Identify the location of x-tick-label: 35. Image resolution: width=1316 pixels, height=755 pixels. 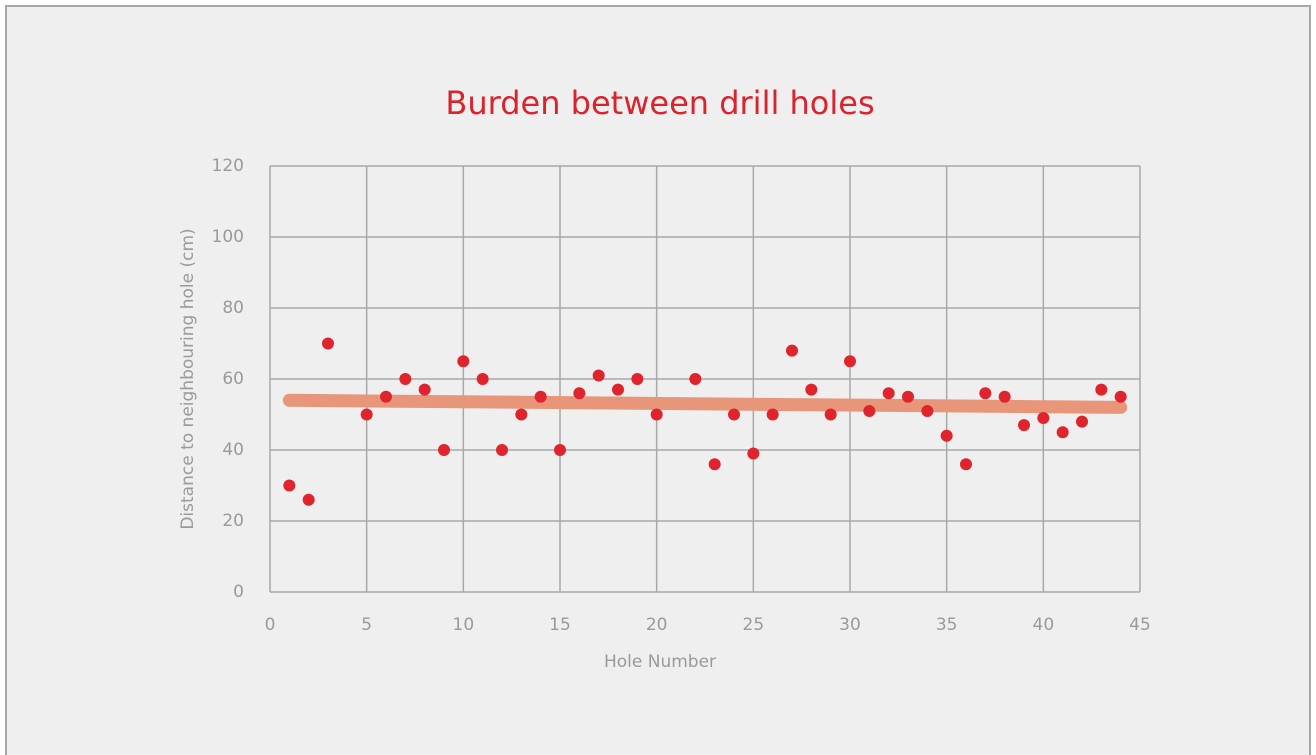
(947, 625).